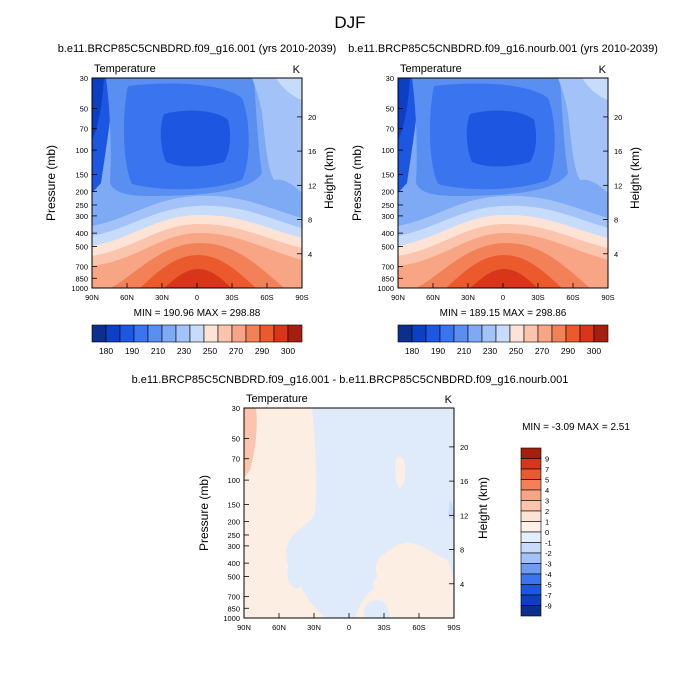  Describe the element at coordinates (277, 399) in the screenshot. I see `panel-3-left-label: Temperature` at that location.